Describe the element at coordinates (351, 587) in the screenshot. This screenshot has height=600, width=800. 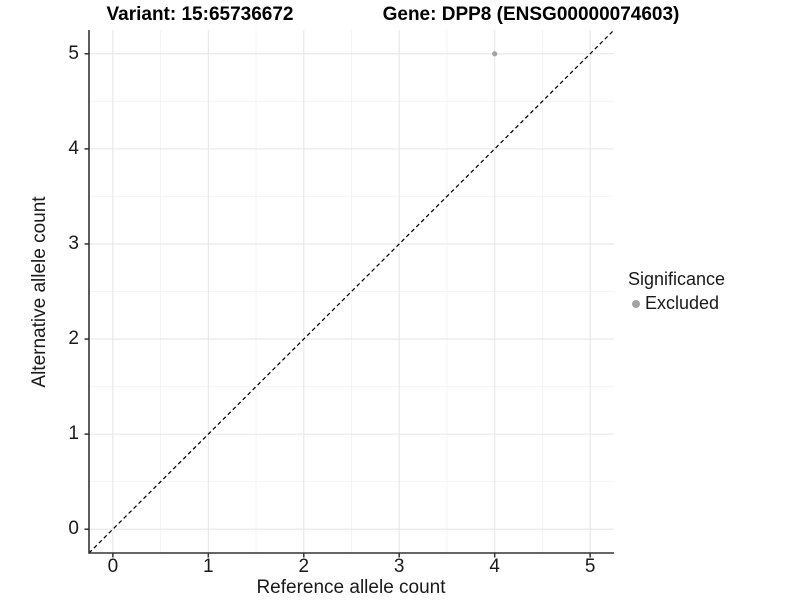
I see `x-axis-title: Reference allele count` at that location.